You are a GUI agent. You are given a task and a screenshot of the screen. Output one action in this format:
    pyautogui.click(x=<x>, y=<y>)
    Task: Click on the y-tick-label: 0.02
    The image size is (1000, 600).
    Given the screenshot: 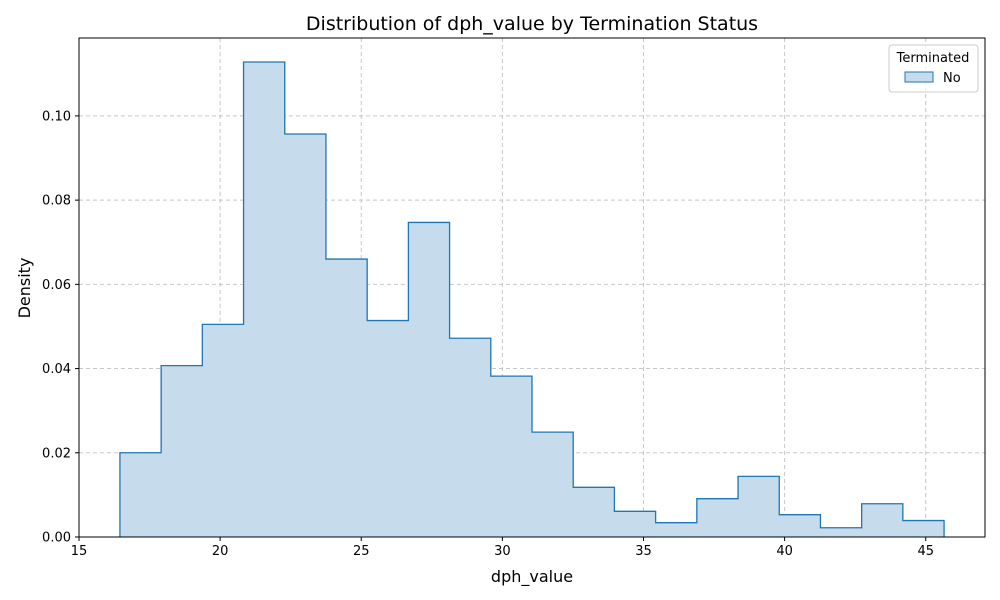 What is the action you would take?
    pyautogui.click(x=56, y=453)
    